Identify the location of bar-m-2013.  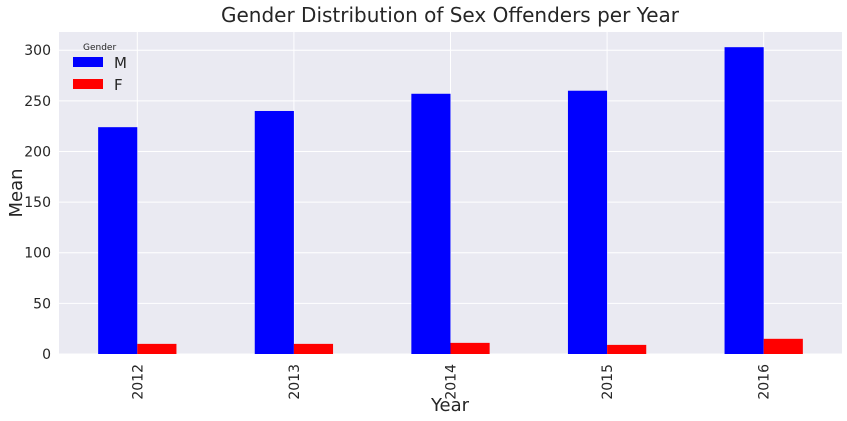
(274, 232).